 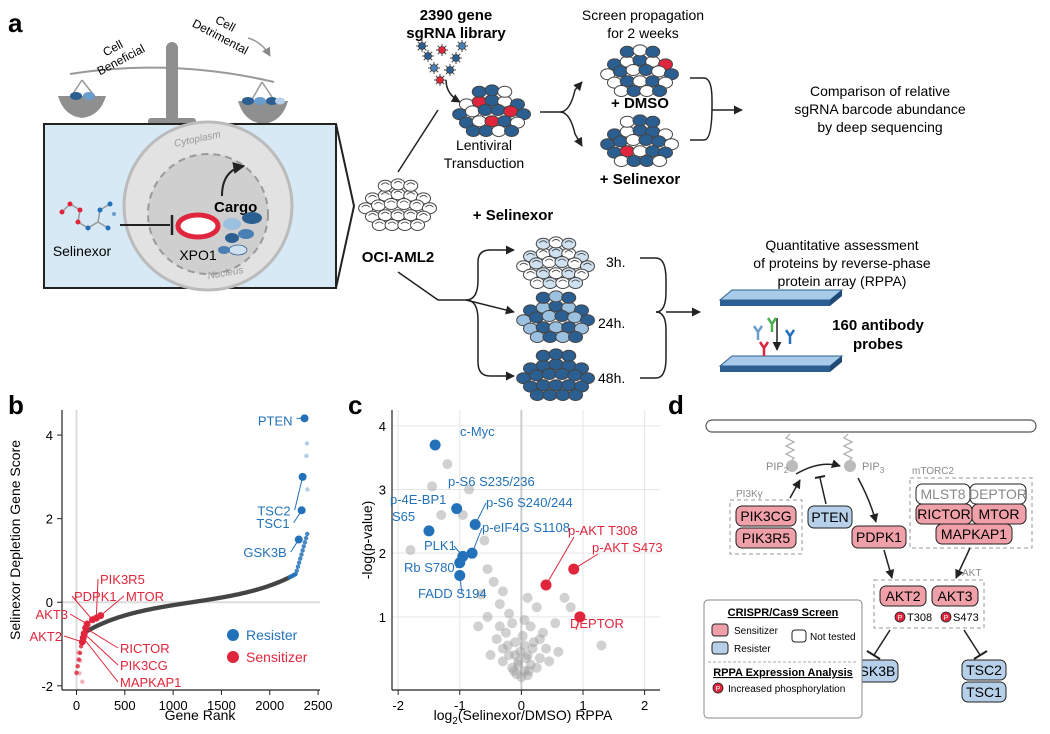 I want to click on d-legend-not-tested-swatch, so click(x=799, y=636).